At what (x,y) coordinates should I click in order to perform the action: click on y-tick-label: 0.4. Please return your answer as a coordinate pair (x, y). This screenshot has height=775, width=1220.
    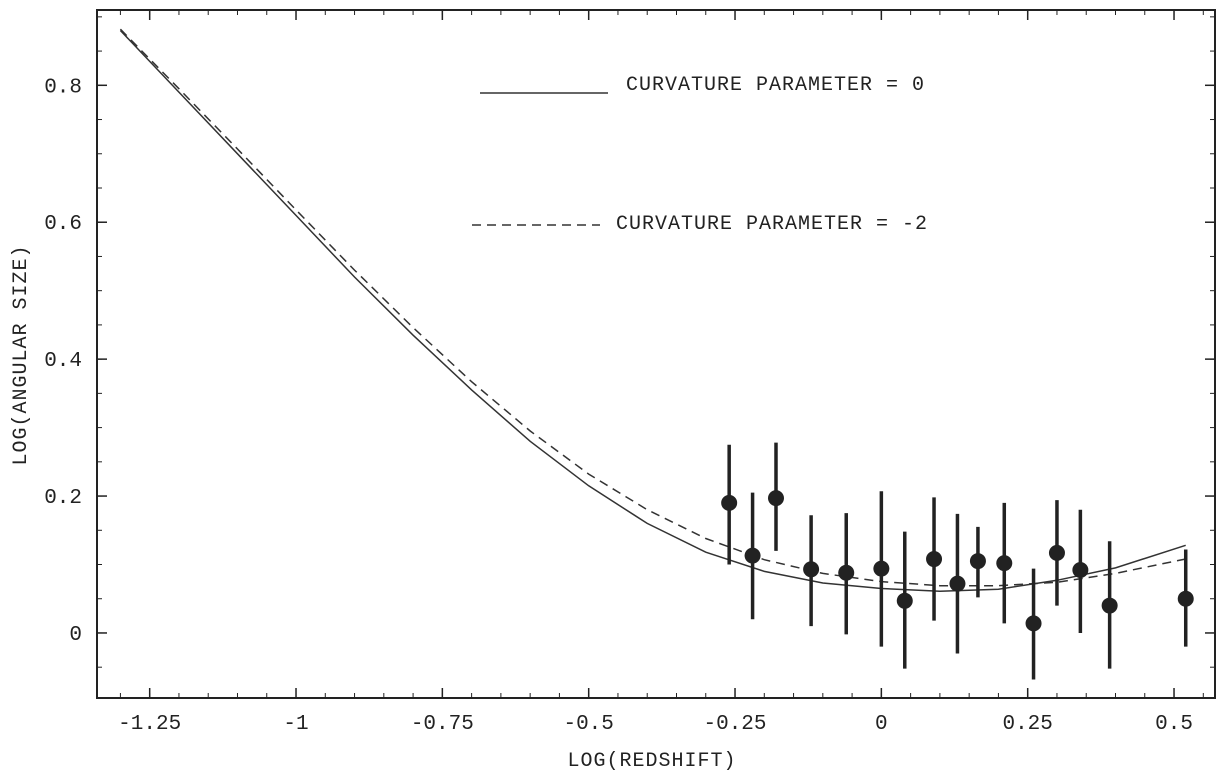
    Looking at the image, I should click on (63, 361).